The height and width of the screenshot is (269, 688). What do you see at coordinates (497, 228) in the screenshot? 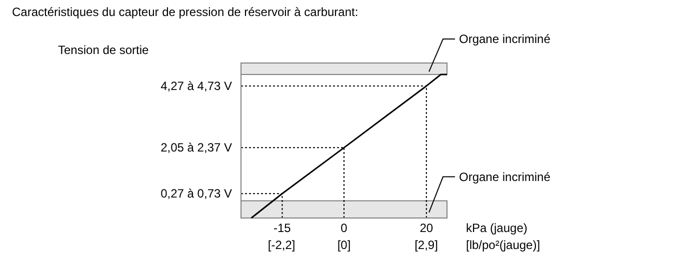
I see `x-axis-title: kPa (jauge)` at bounding box center [497, 228].